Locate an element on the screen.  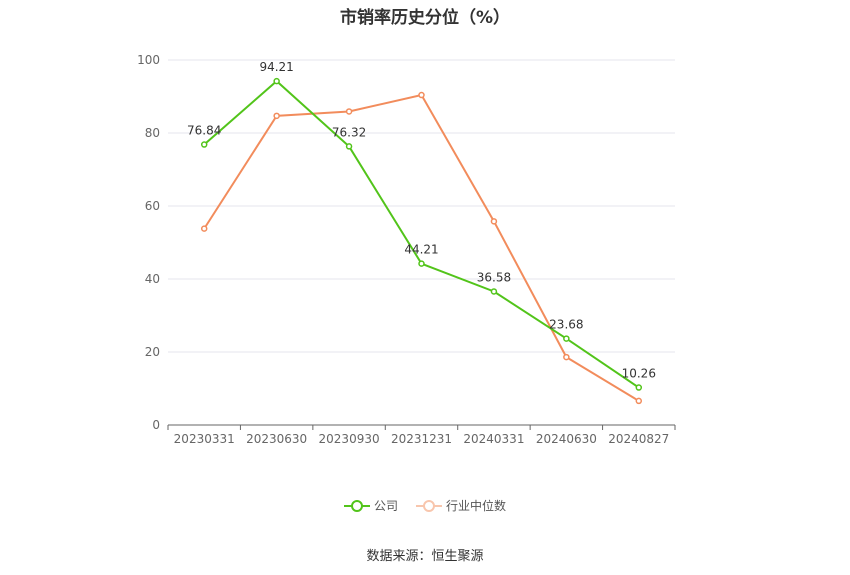
y-tick-label: 40 is located at coordinates (152, 279).